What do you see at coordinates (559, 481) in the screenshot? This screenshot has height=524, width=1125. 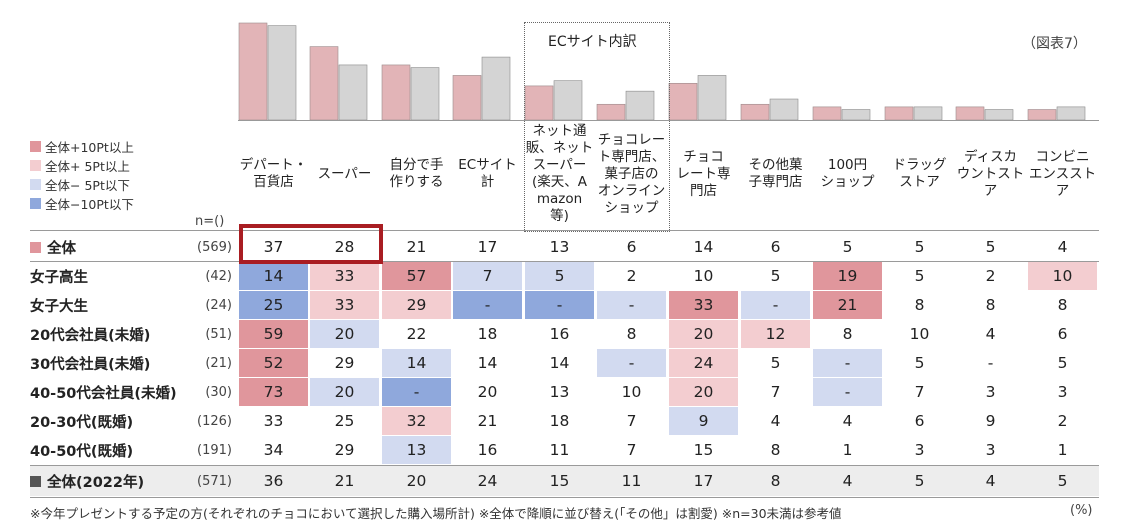 I see `table-cell: 15` at bounding box center [559, 481].